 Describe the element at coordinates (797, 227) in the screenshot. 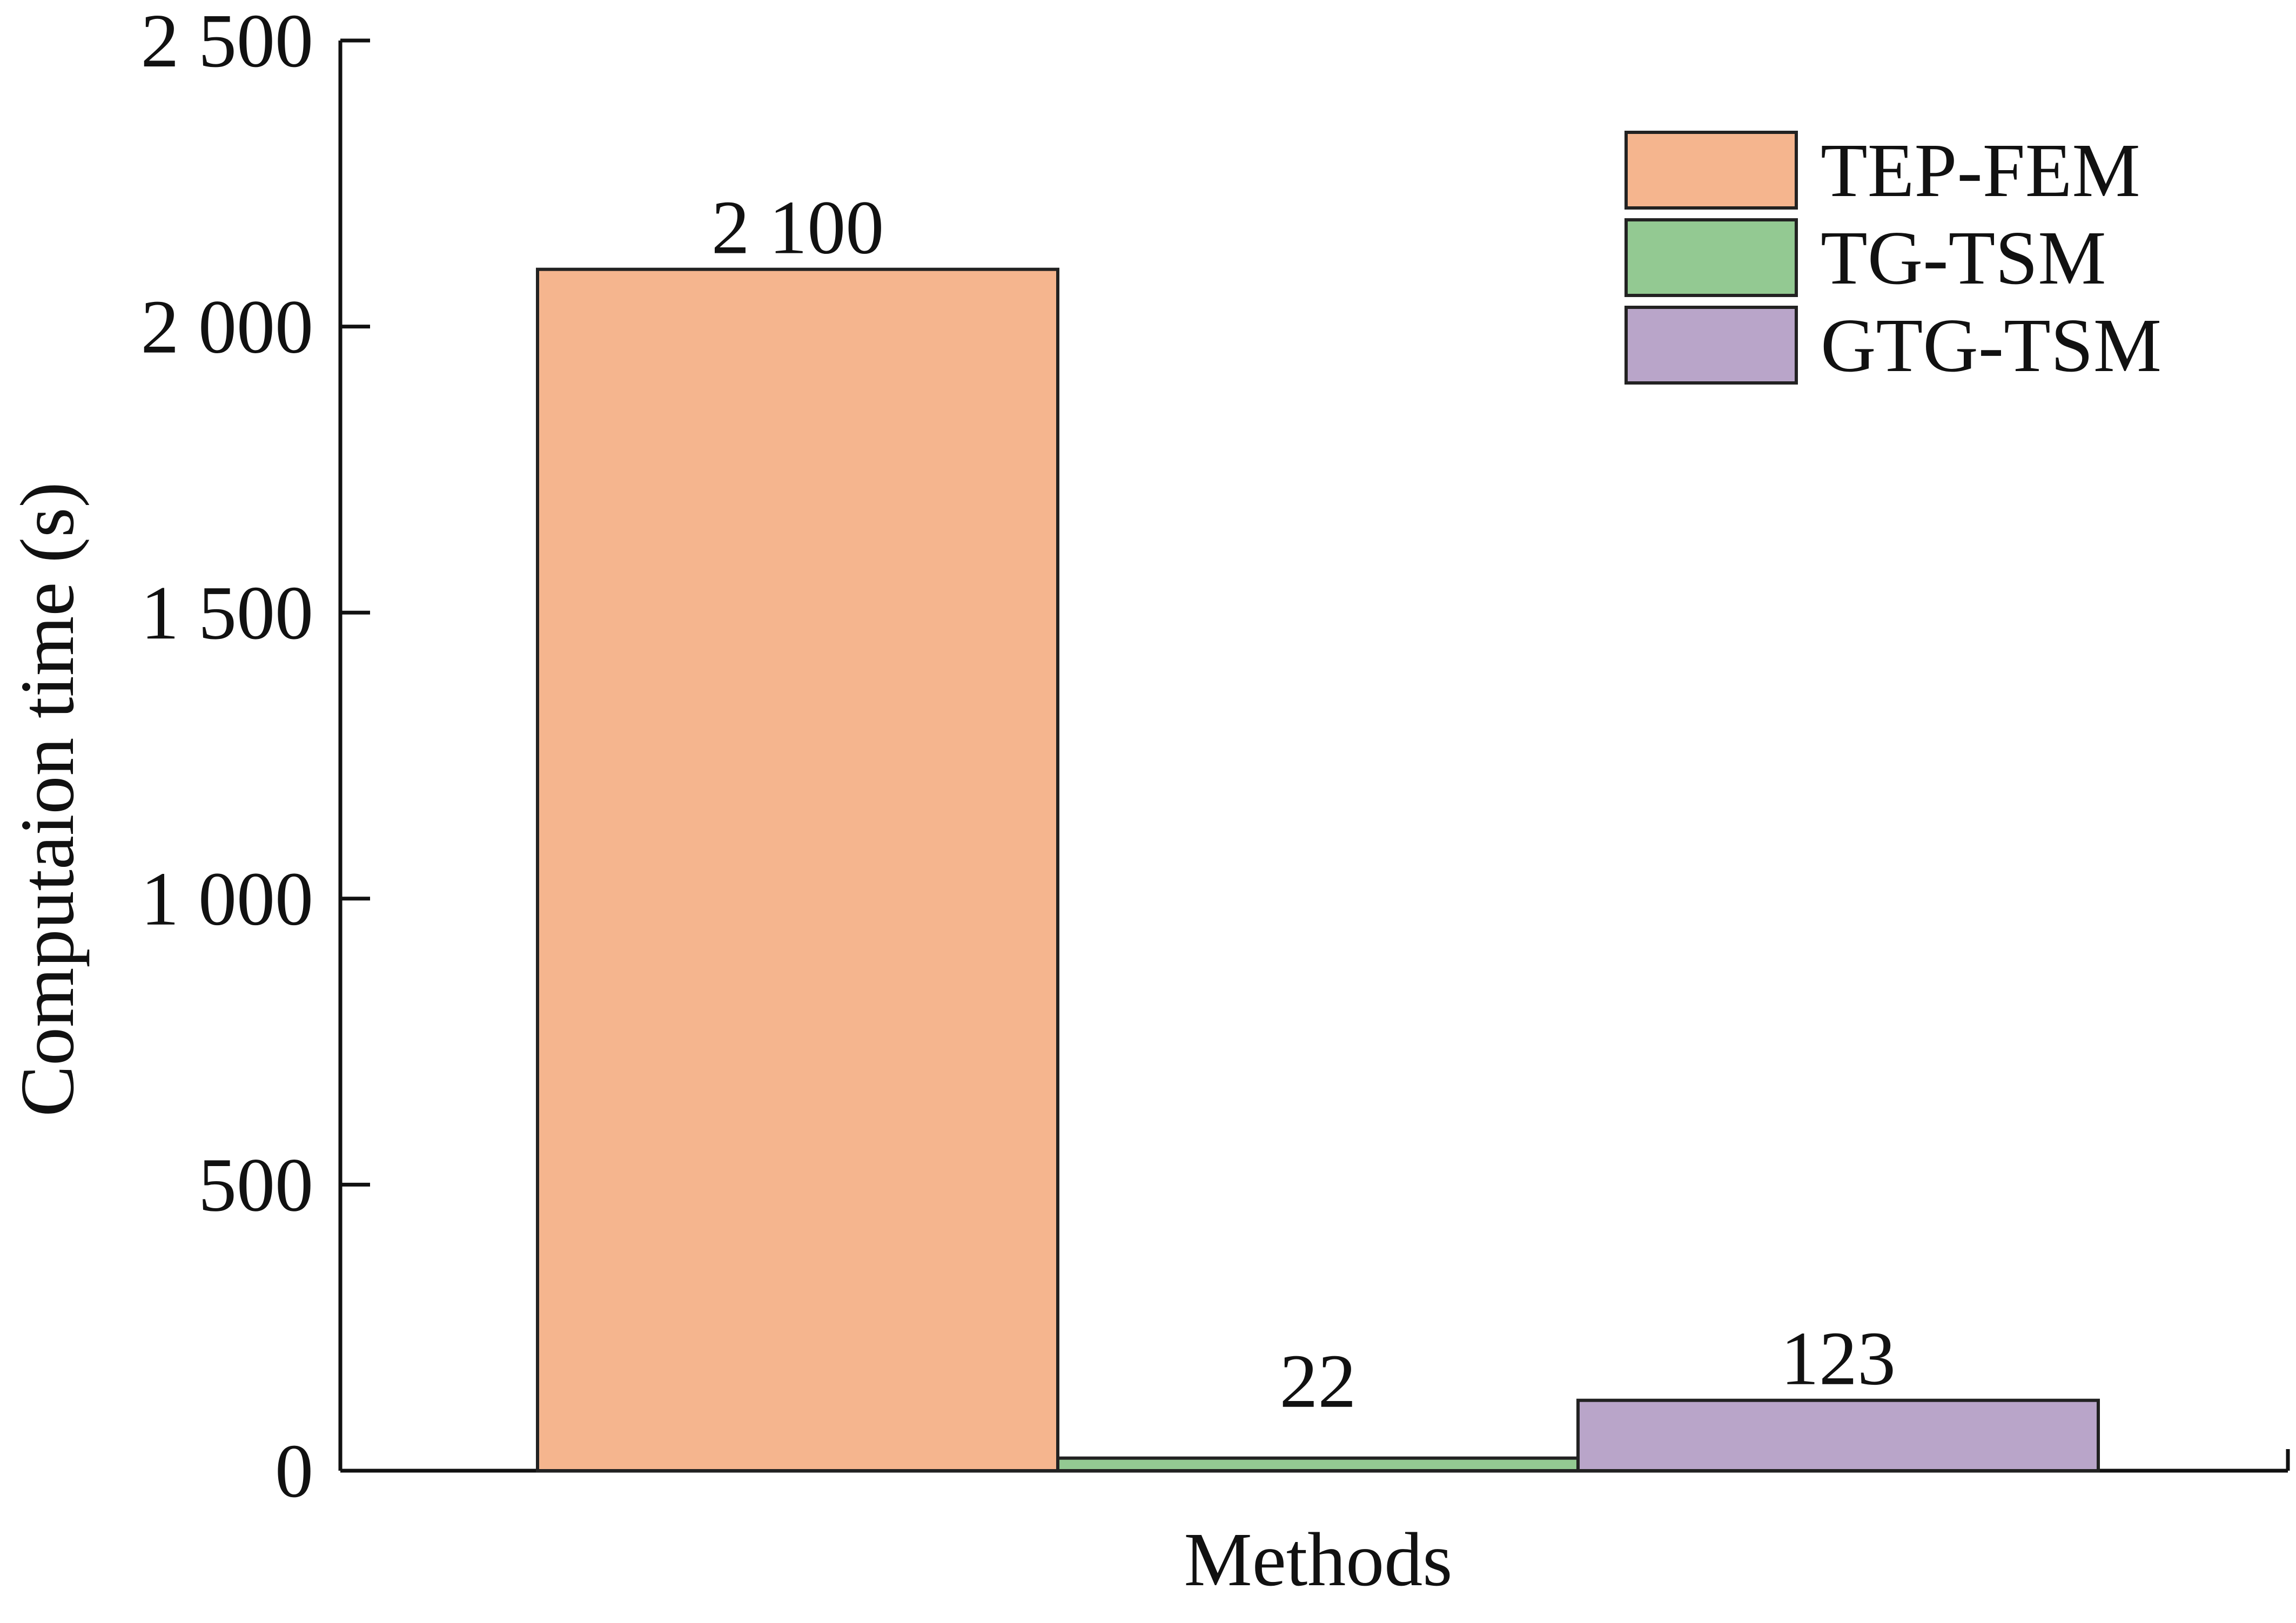

I see `data-label-tep-fem: 2 100` at that location.